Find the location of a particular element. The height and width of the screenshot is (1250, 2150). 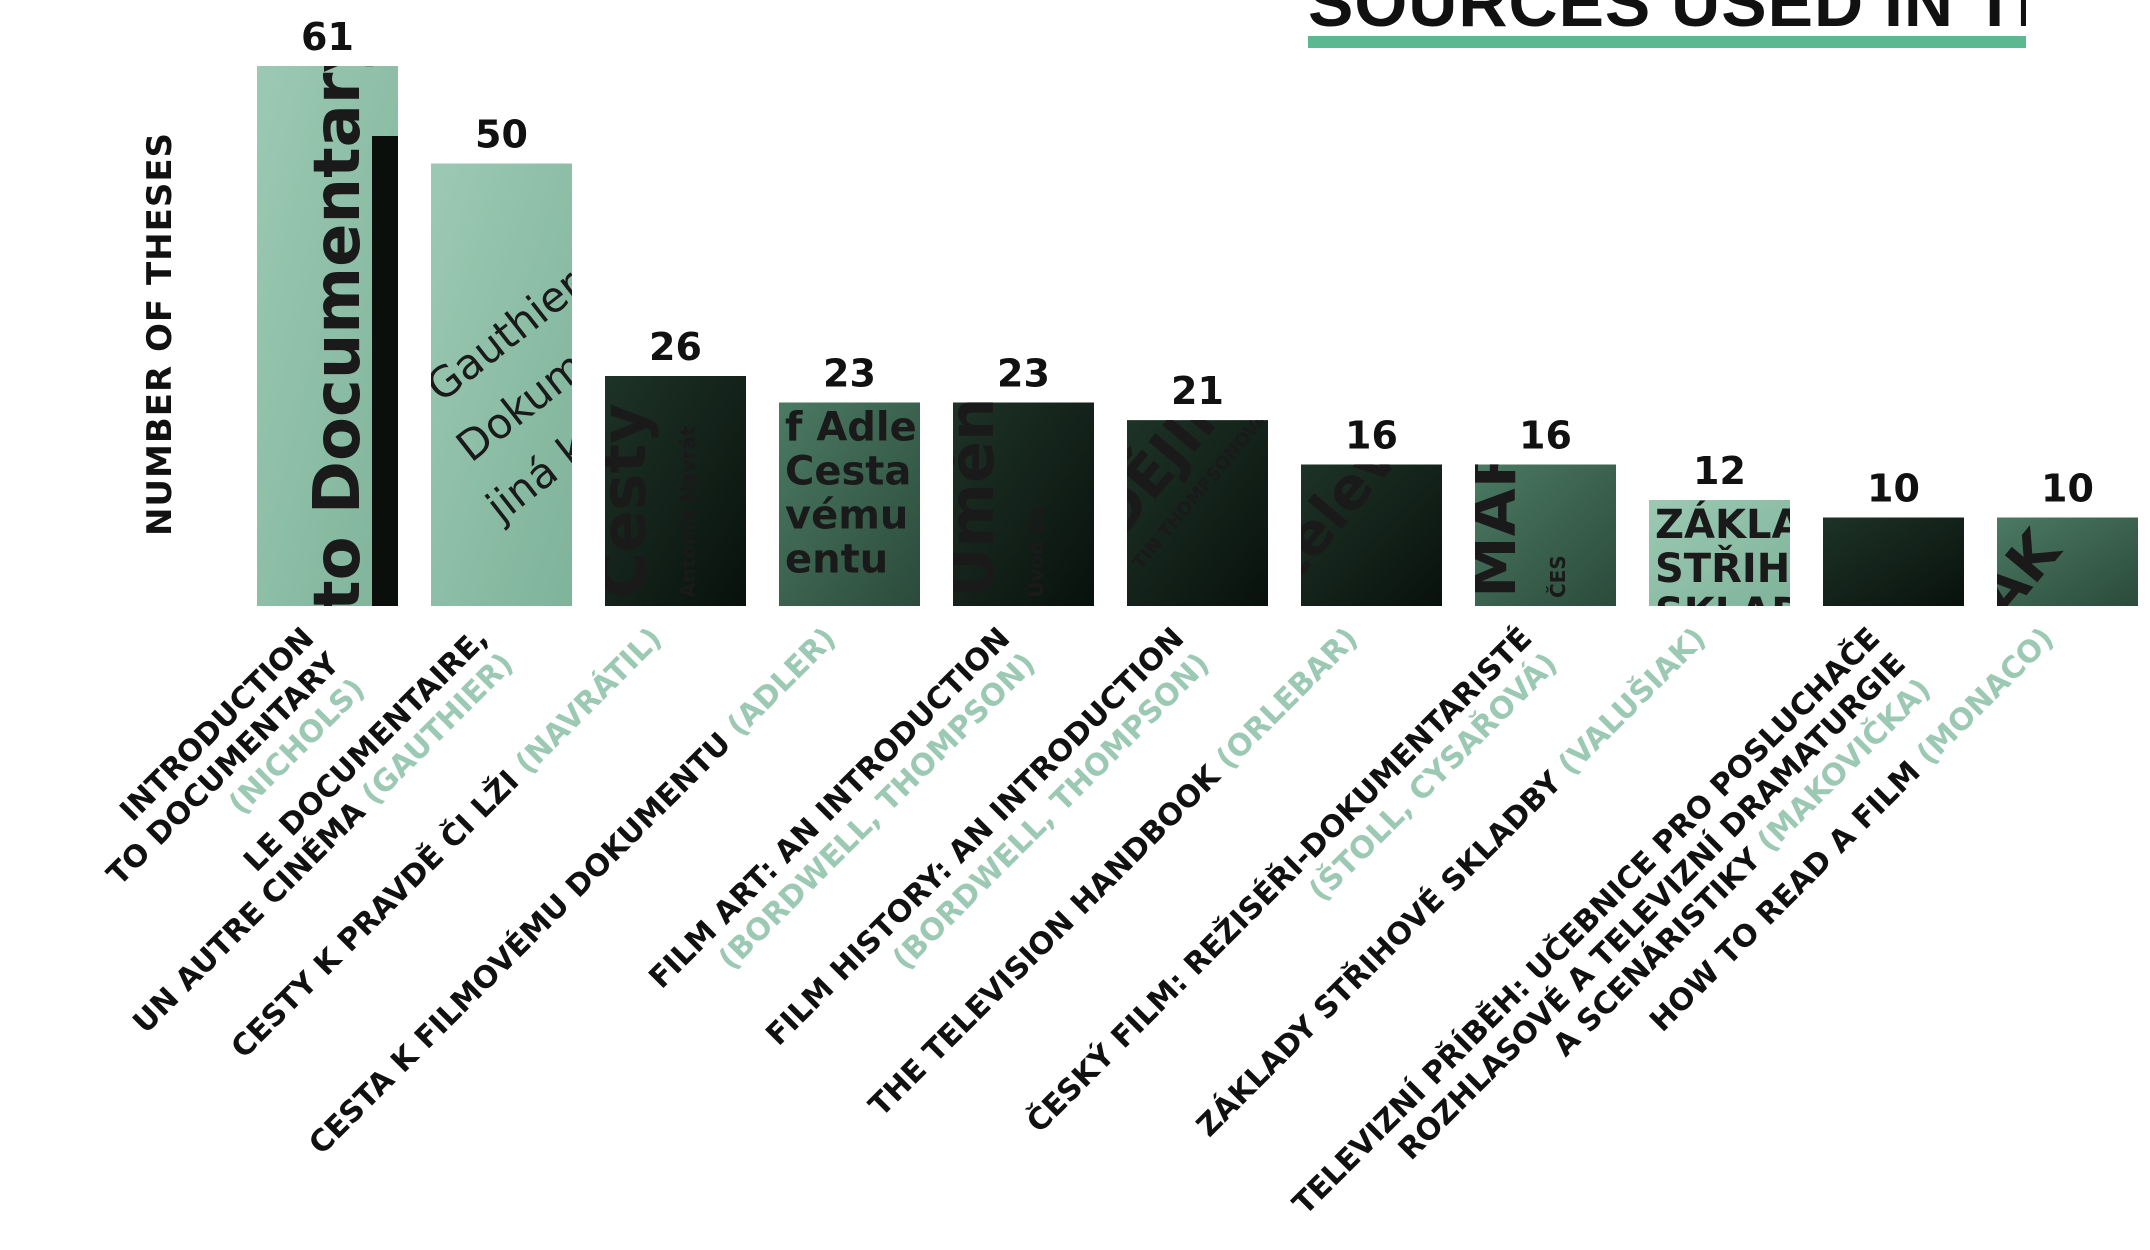

value-label: 61 is located at coordinates (327, 37).